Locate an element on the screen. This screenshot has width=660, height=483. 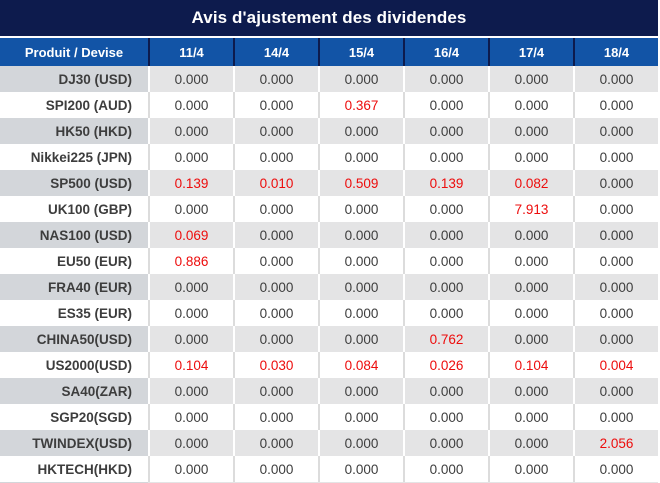
column-header-product: Produit / Devise is located at coordinates (74, 52).